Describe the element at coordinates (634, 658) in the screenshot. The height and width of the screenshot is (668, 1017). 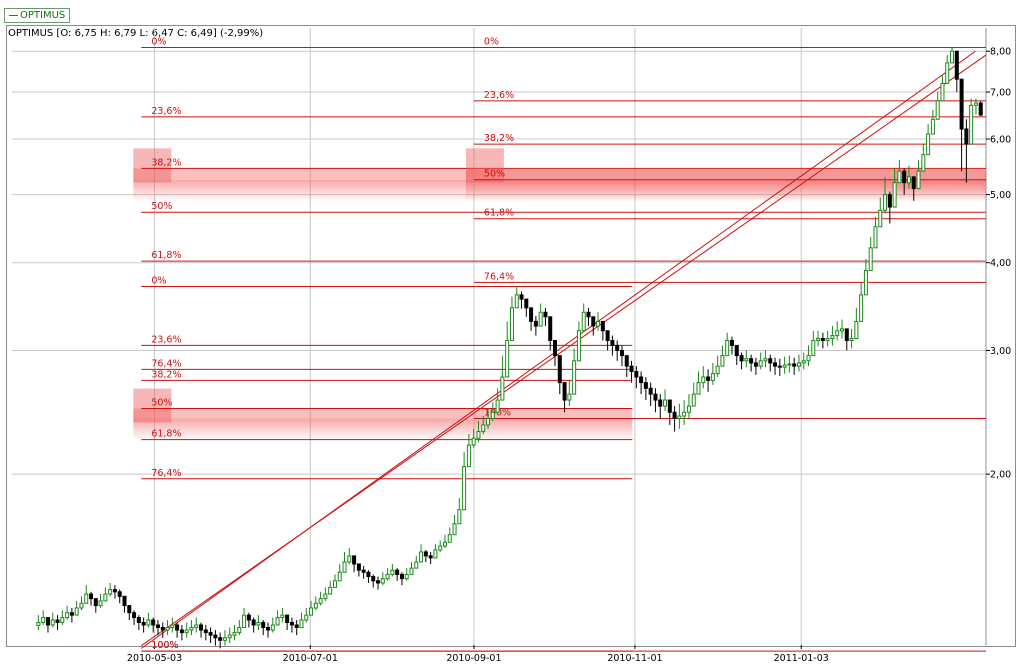
I see `x-tick-label: 2010-11-01` at that location.